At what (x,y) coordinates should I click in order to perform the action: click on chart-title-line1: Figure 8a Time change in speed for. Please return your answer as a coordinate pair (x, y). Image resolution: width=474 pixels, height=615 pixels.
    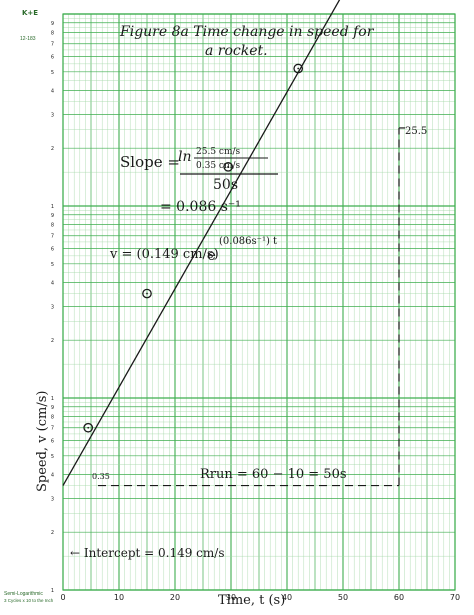
    Looking at the image, I should click on (247, 32).